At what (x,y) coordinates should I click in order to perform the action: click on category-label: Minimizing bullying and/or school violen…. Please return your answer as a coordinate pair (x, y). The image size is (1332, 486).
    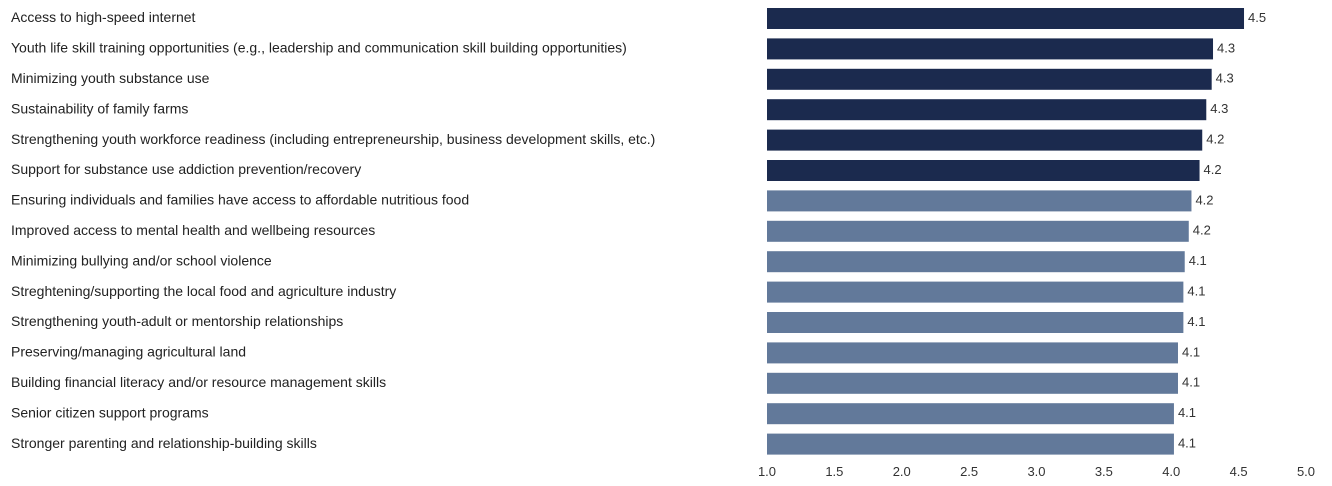
    Looking at the image, I should click on (141, 260).